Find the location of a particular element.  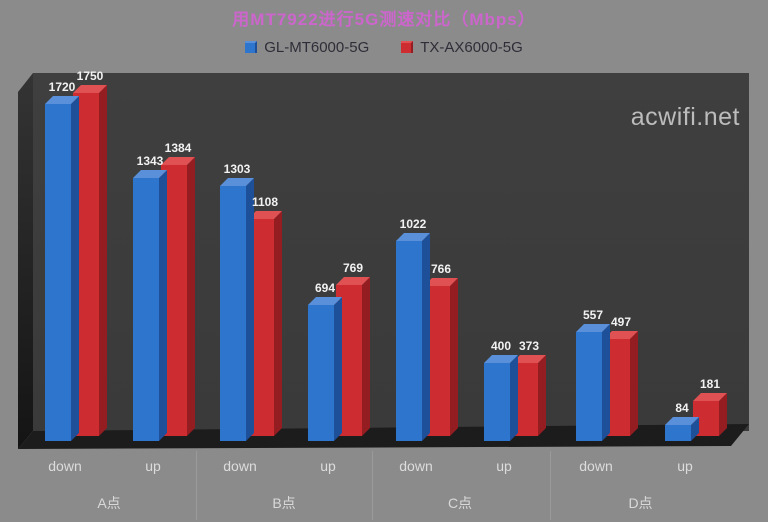

axis-label-up-A点: up is located at coordinates (153, 466).